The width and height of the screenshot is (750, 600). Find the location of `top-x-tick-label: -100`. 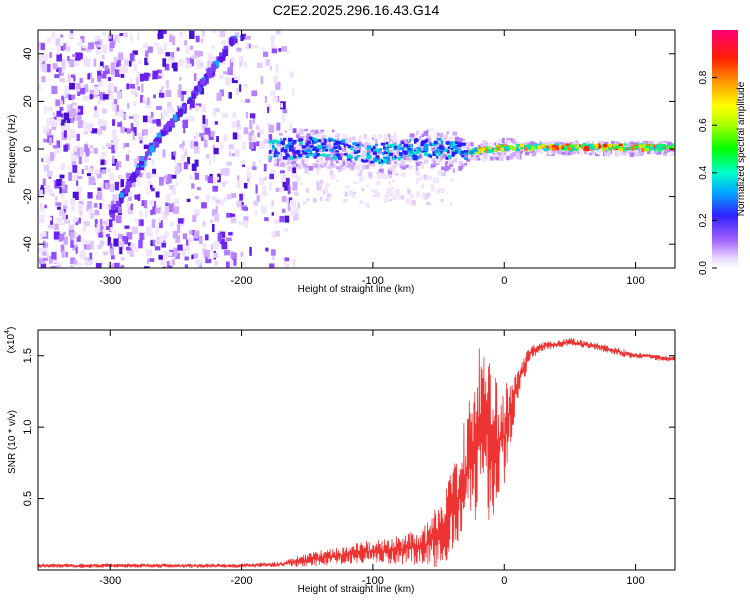

top-x-tick-label: -100 is located at coordinates (373, 281).